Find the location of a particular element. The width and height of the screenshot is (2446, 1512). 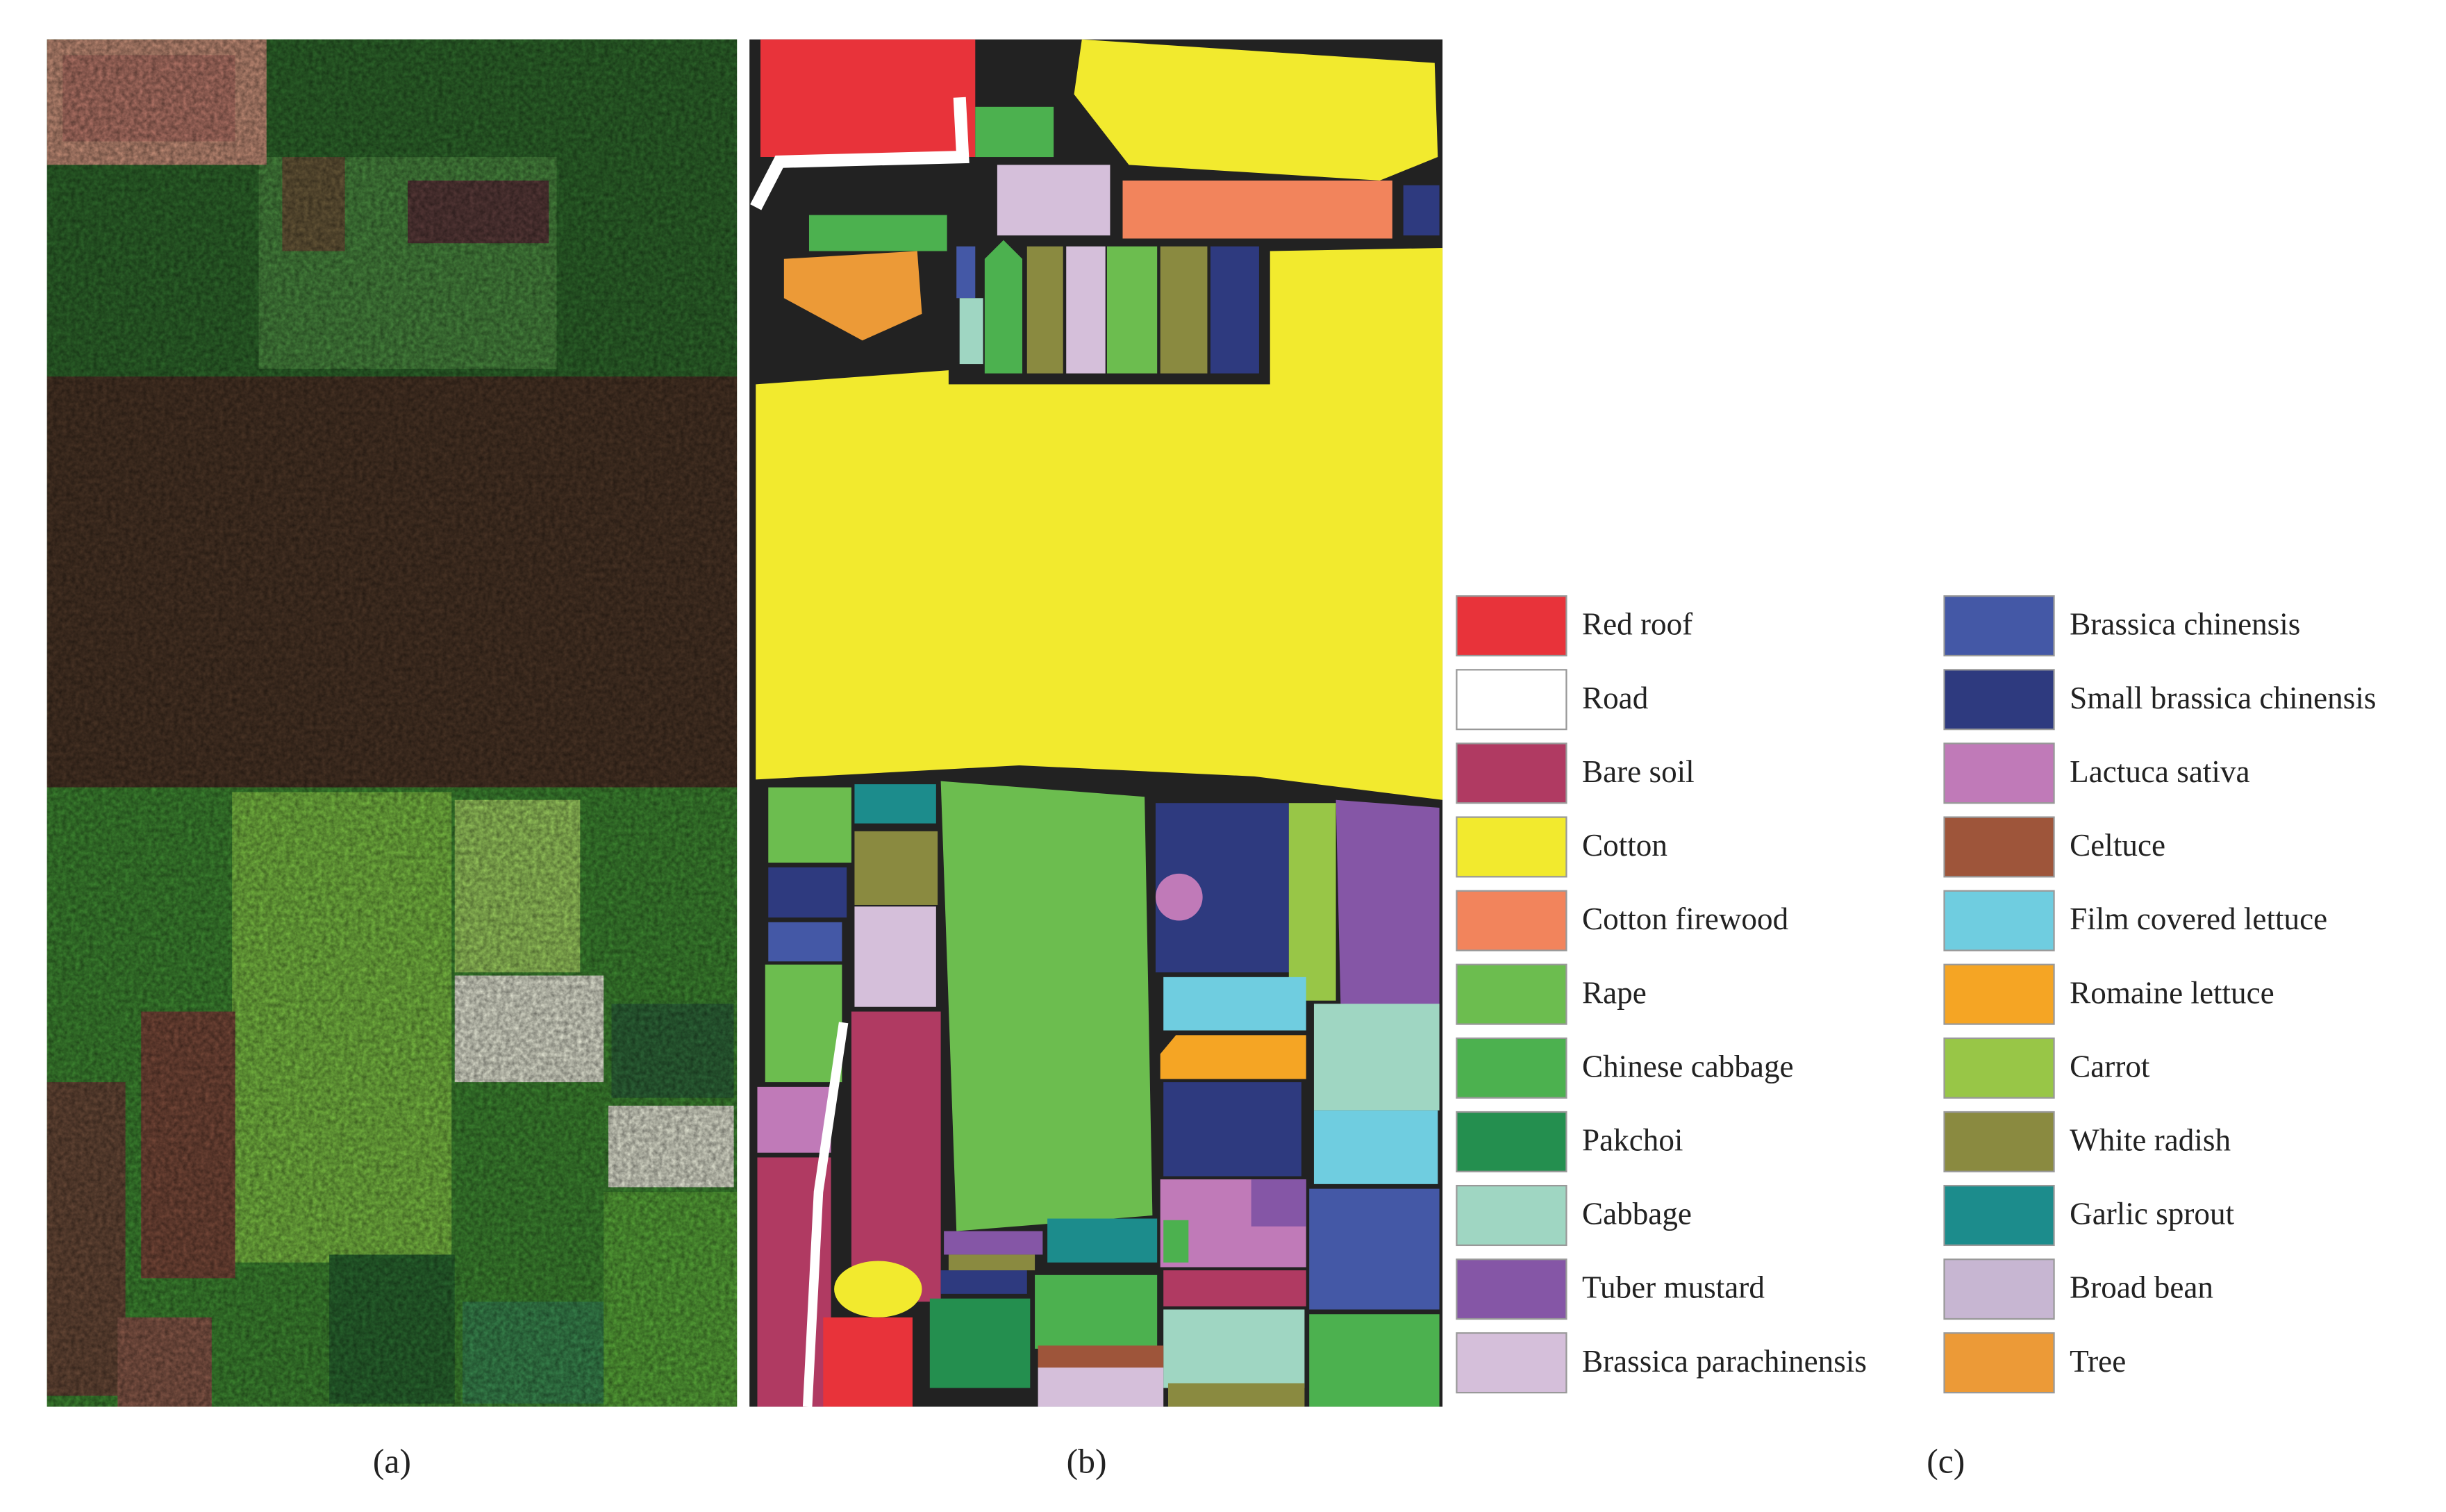

legend-label: Bare soil is located at coordinates (1638, 772).